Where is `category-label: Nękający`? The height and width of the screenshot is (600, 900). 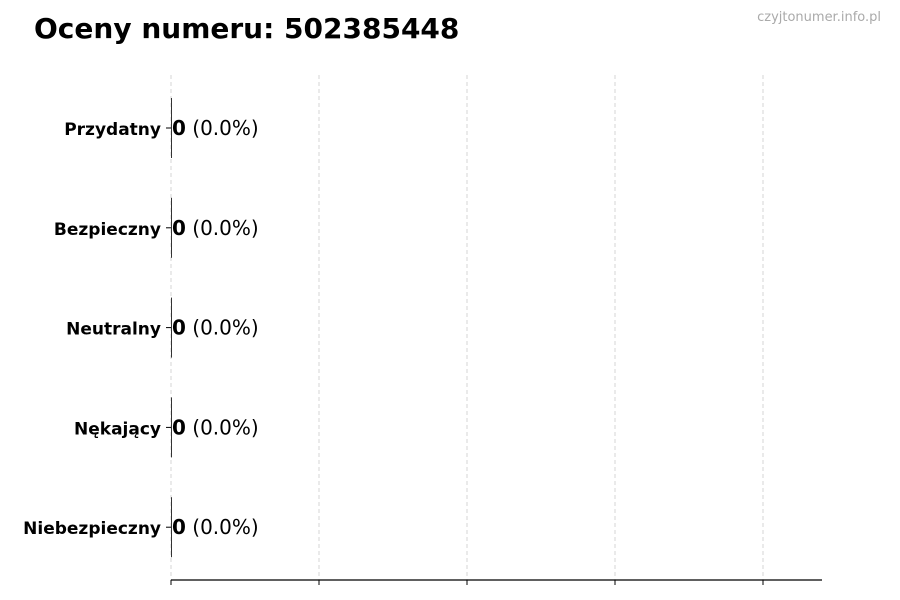 category-label: Nękający is located at coordinates (117, 429).